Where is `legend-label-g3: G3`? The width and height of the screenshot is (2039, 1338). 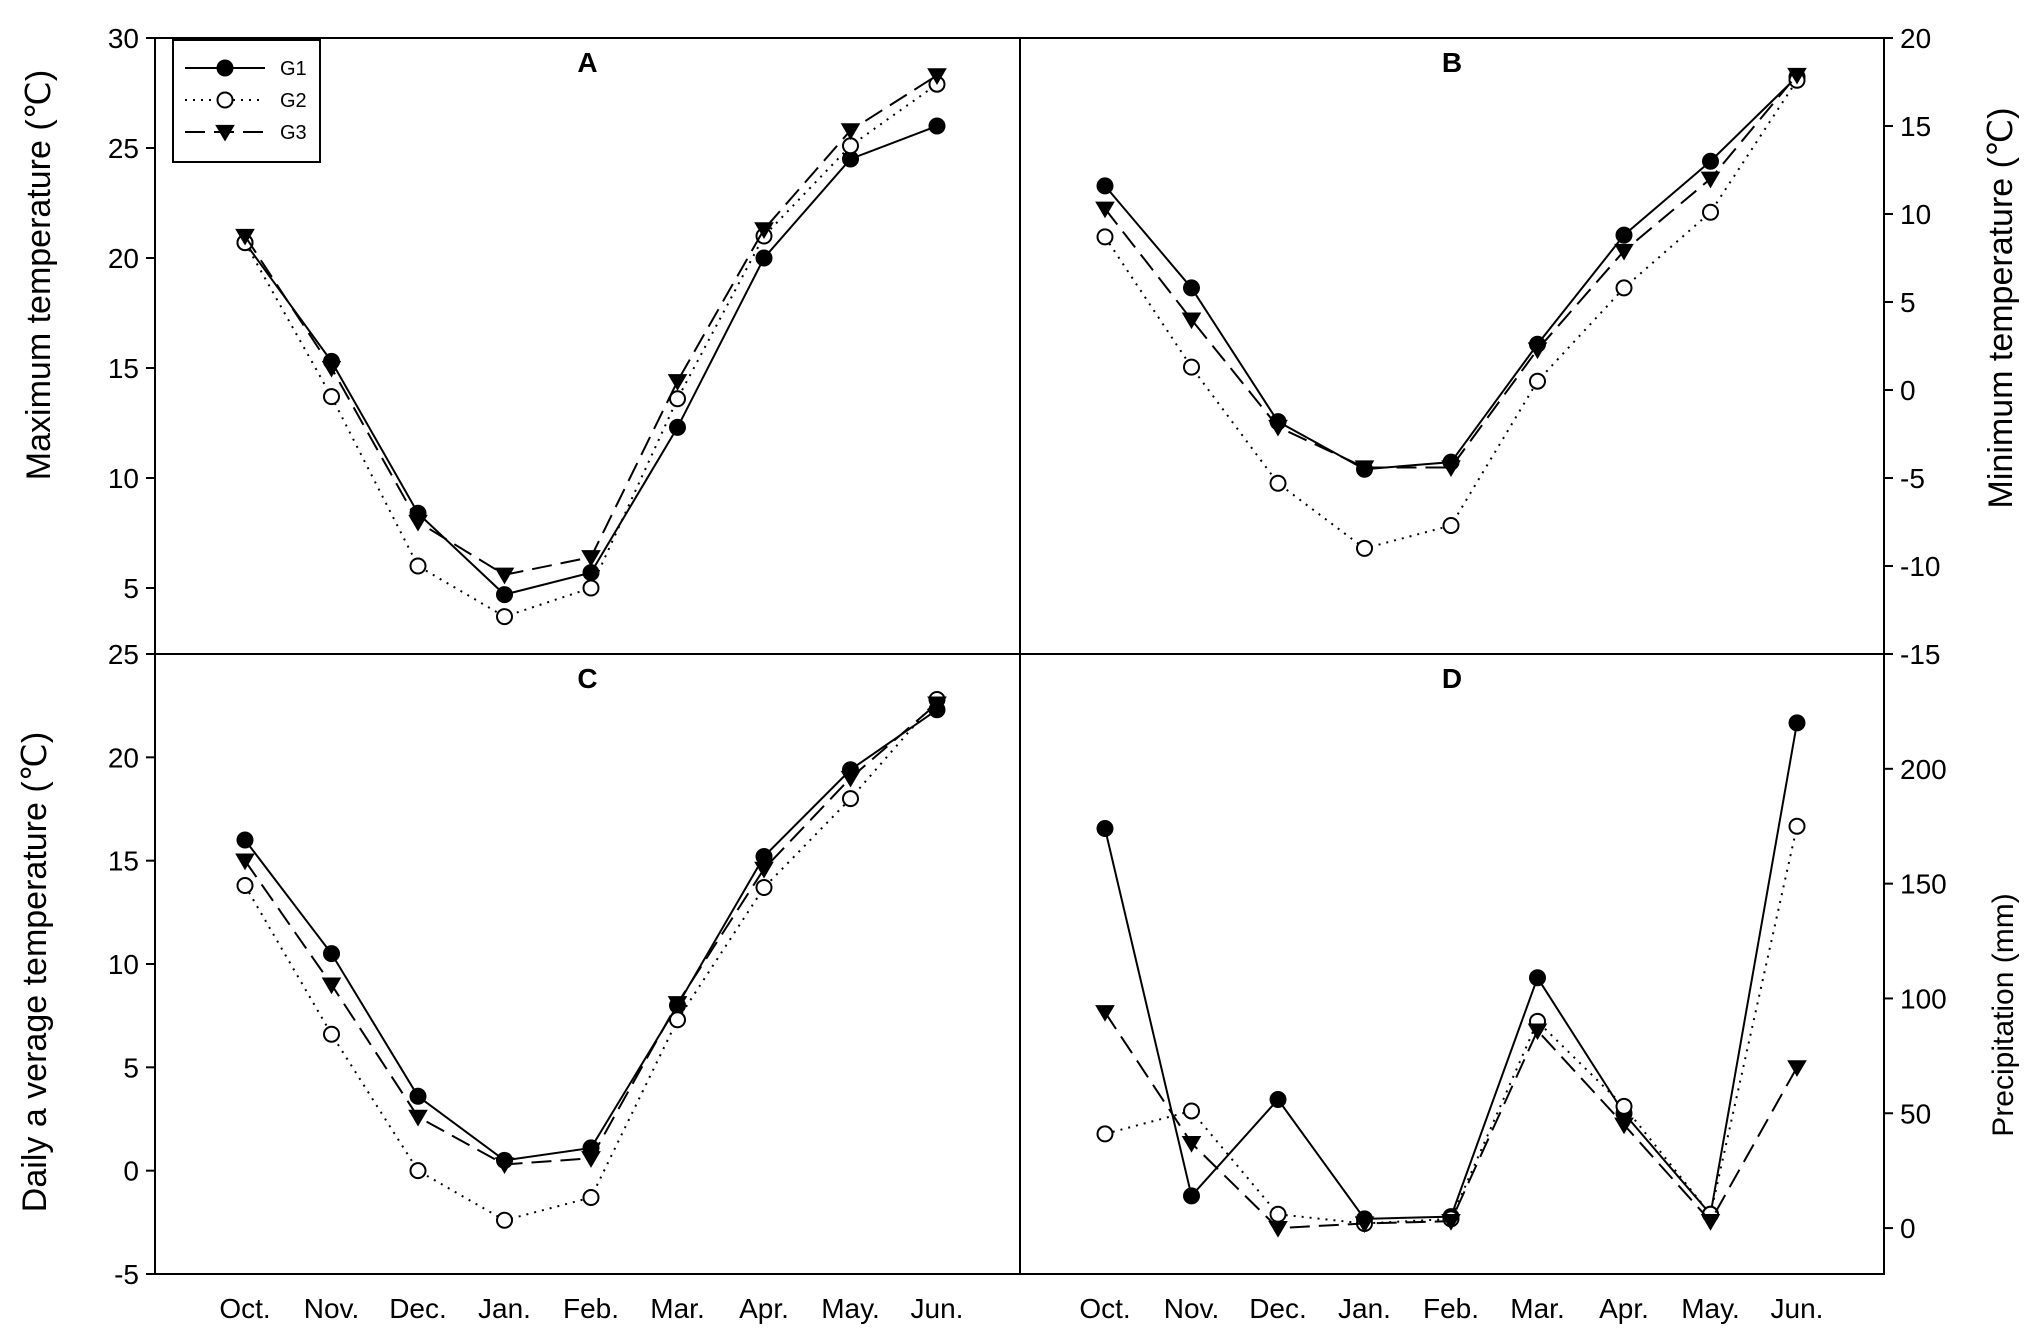 legend-label-g3: G3 is located at coordinates (293, 133).